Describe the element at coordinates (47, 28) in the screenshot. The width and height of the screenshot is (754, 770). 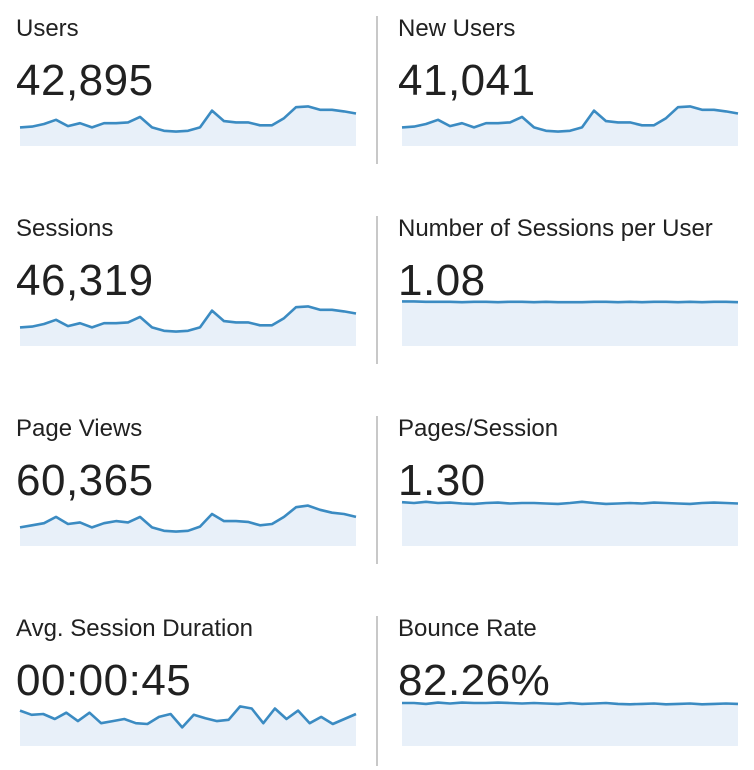
I see `metric-label: Users` at that location.